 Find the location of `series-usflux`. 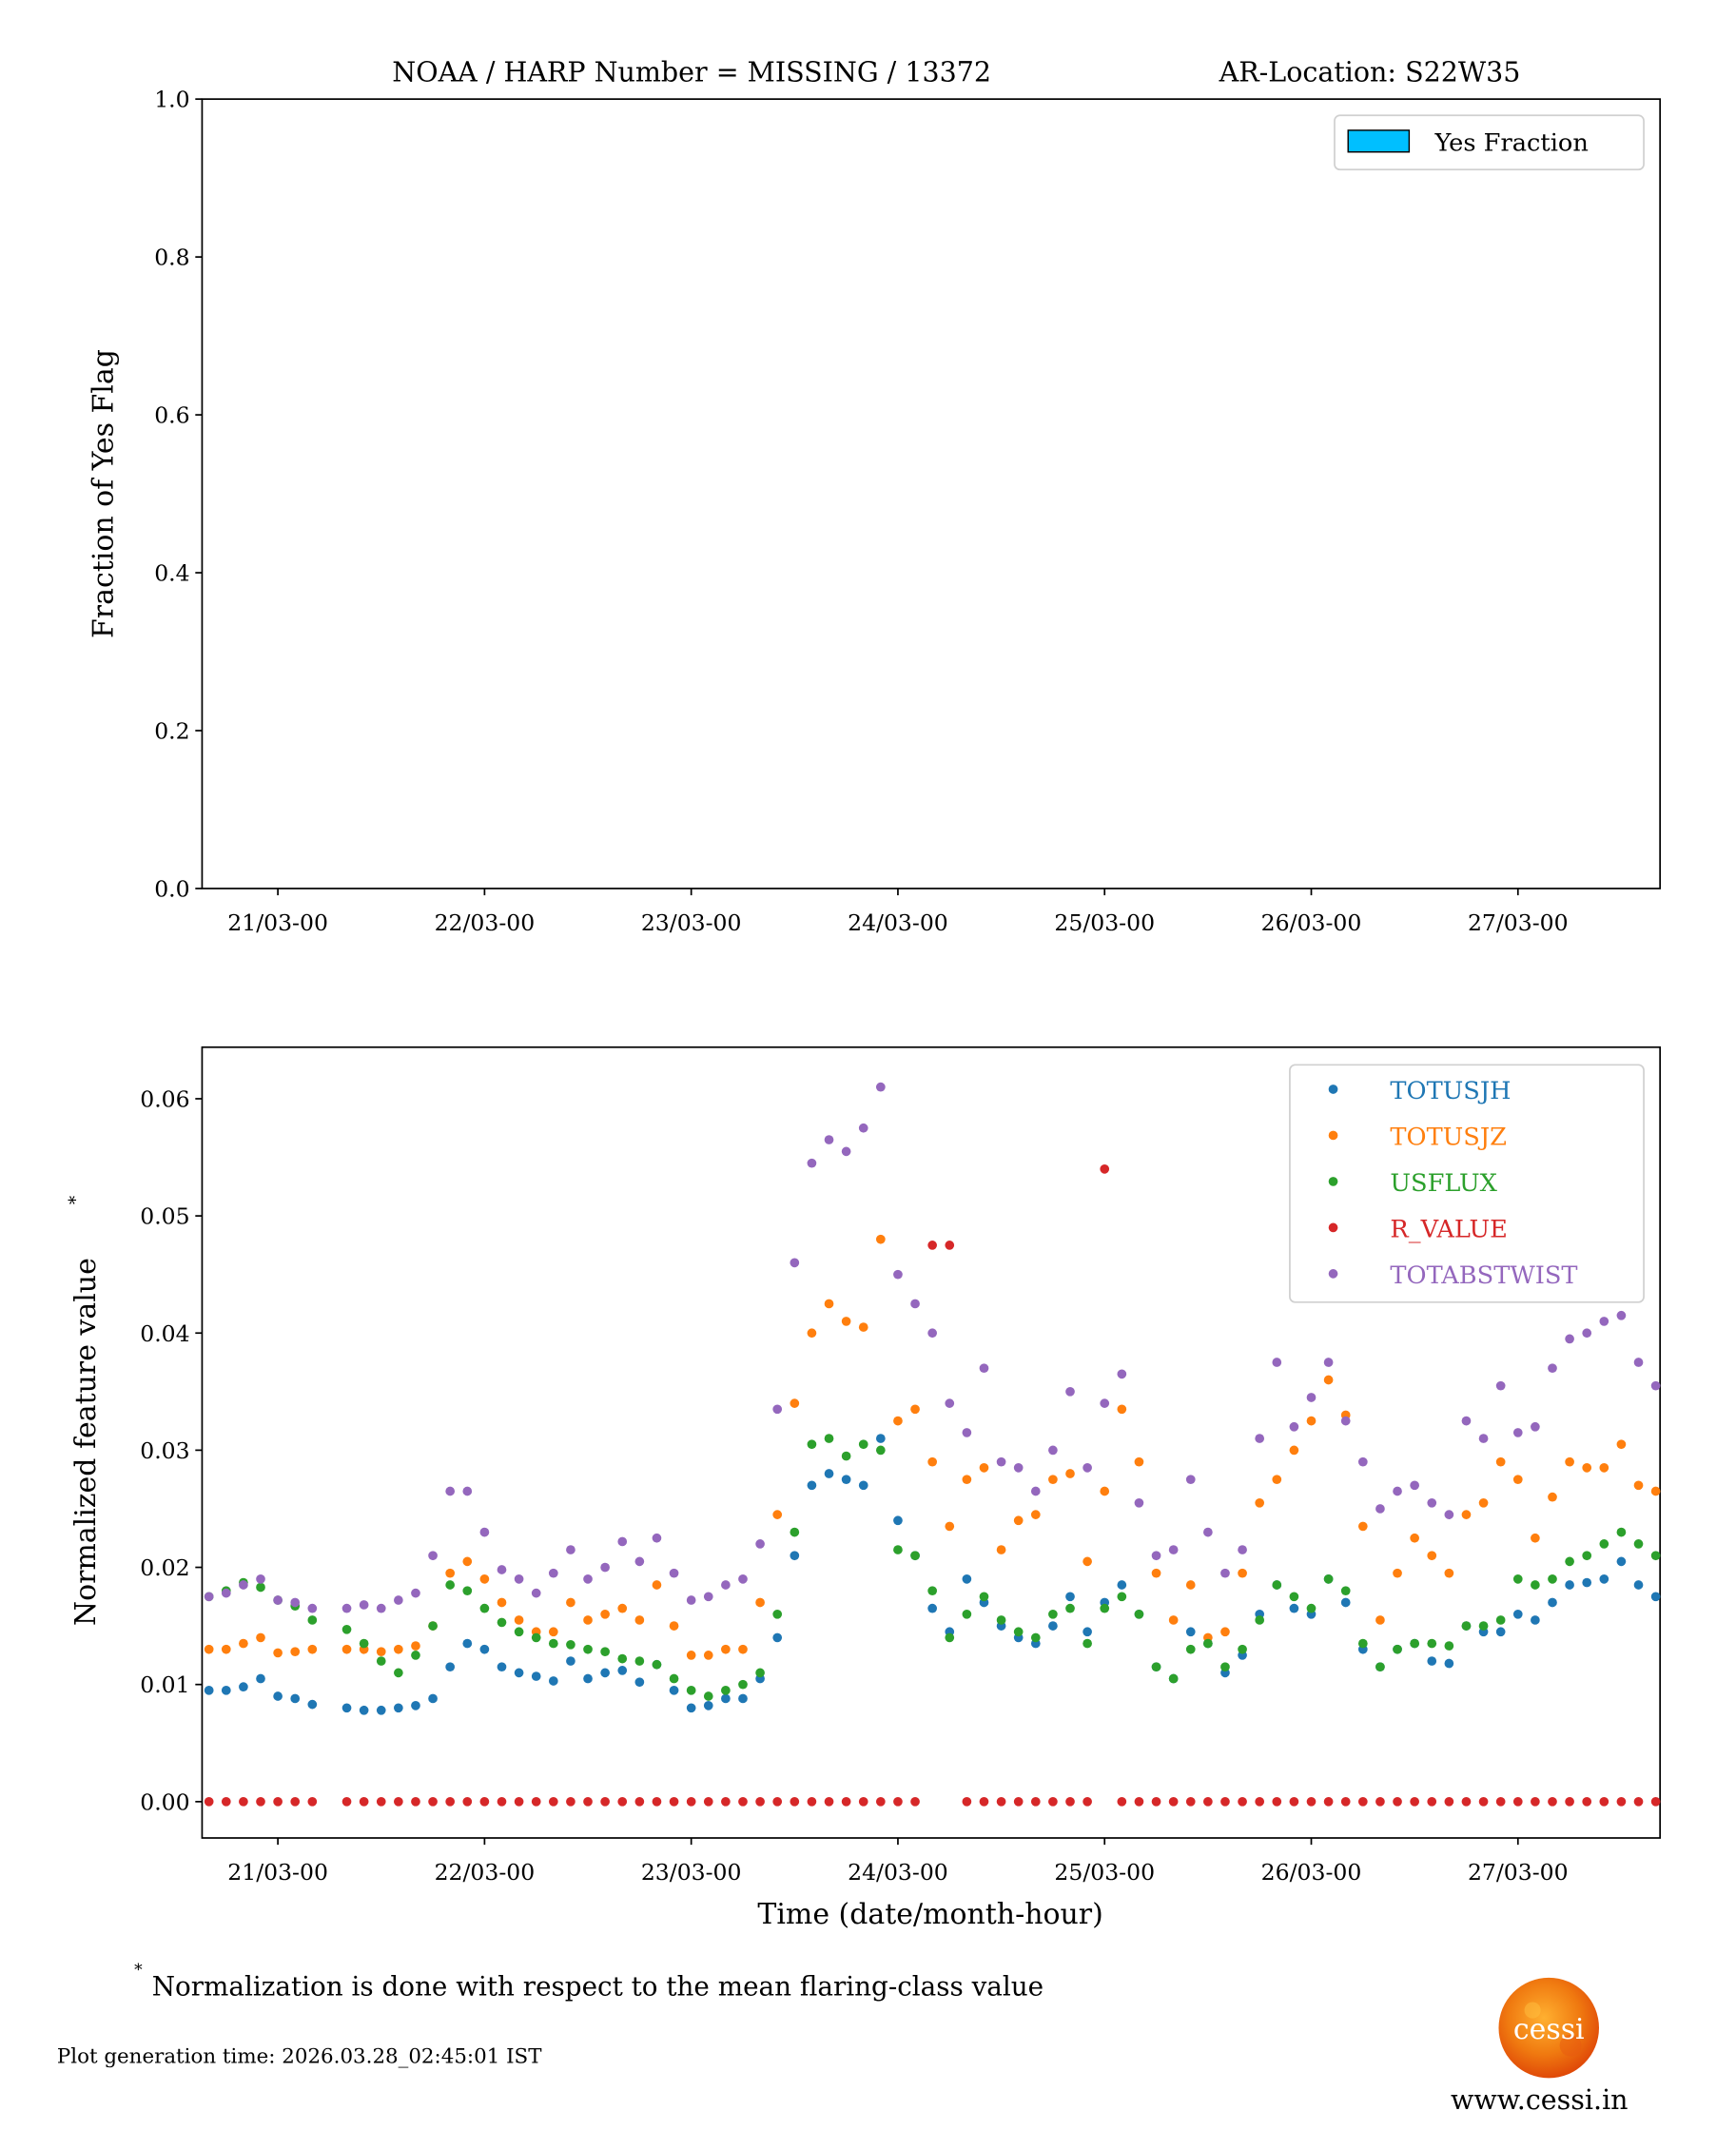

series-usflux is located at coordinates (933, 1567).